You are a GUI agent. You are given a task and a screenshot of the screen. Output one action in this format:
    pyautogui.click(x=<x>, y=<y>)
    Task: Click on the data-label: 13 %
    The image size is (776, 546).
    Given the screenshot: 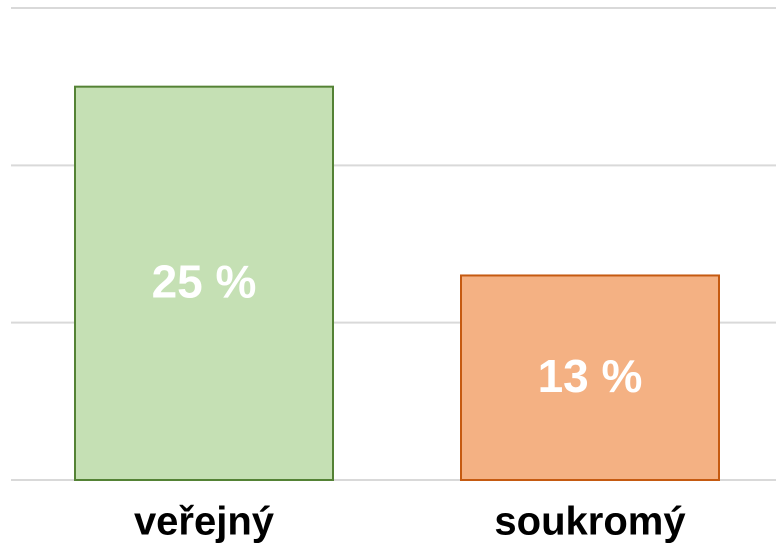 What is the action you would take?
    pyautogui.click(x=590, y=376)
    